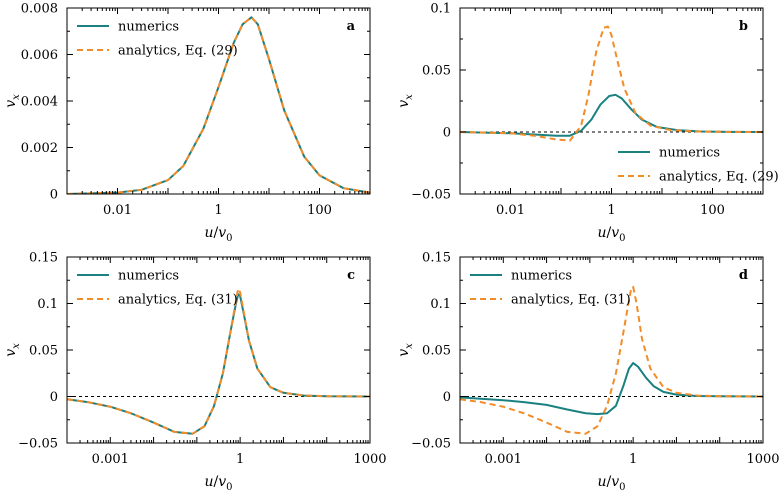 The height and width of the screenshot is (492, 780). What do you see at coordinates (39, 55) in the screenshot?
I see `y-tick-label: 0.006` at bounding box center [39, 55].